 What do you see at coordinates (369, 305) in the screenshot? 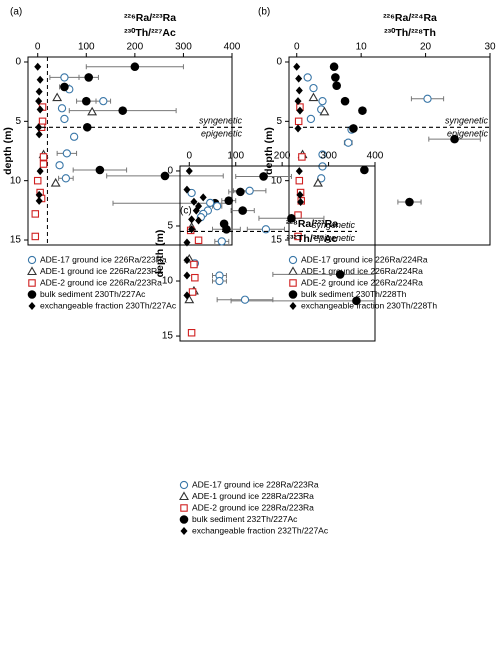
I see `legend-entry: exchangeable fraction 230Th/228Th` at bounding box center [369, 305].